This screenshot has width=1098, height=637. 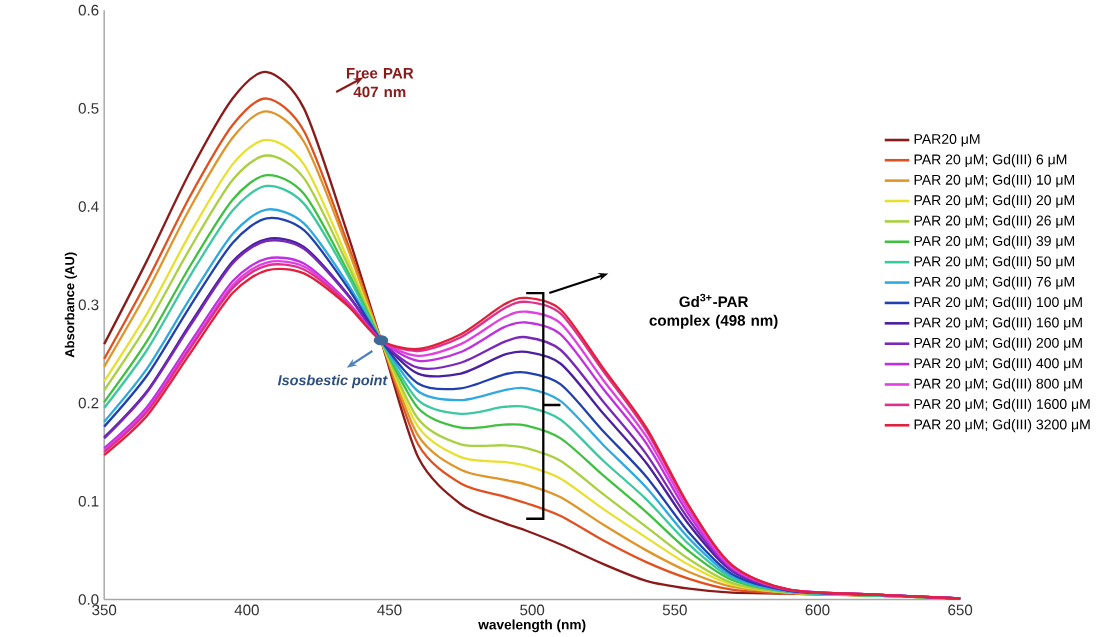 What do you see at coordinates (104, 610) in the screenshot?
I see `x-tick-label: 350` at bounding box center [104, 610].